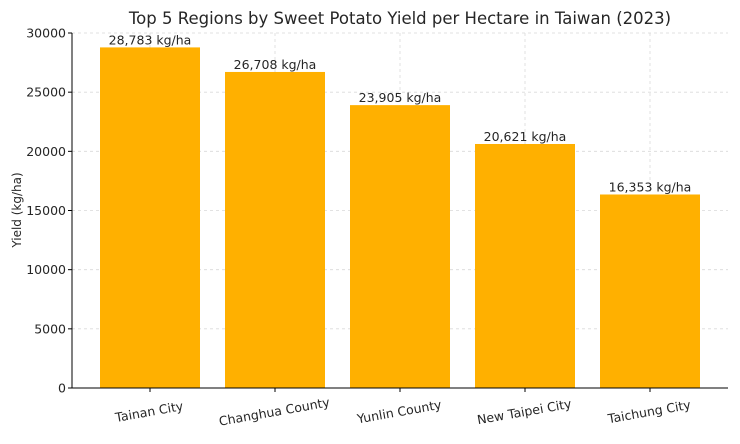  Describe the element at coordinates (524, 411) in the screenshot. I see `x-tick-label: New Taipei City` at that location.